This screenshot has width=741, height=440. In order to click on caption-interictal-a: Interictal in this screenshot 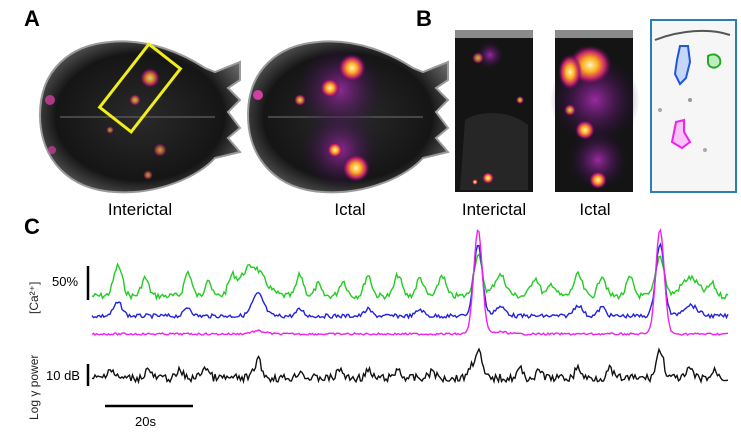, I will do `click(140, 209)`.